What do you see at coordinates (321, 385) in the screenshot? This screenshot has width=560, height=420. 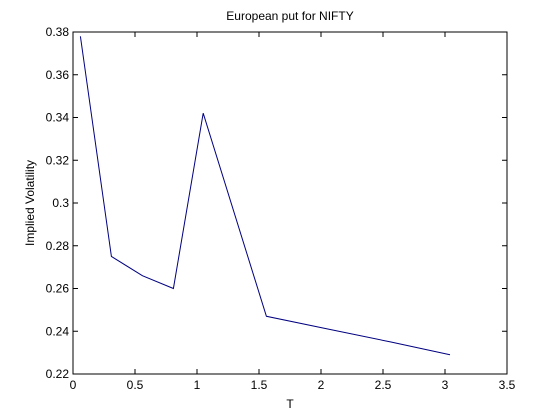 I see `x-tick-label: 2` at bounding box center [321, 385].